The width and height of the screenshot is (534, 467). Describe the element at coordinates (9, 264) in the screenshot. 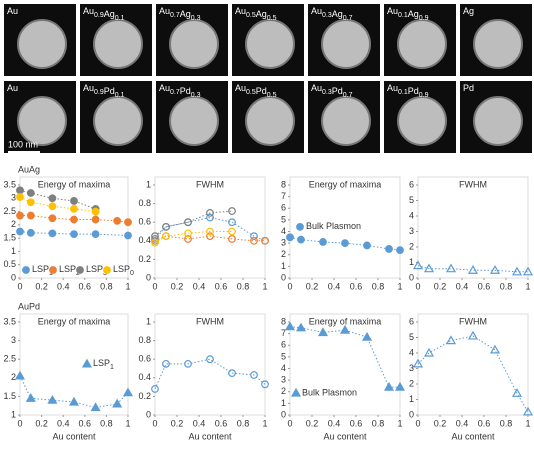

I see `y-tick-label: 0.5` at that location.